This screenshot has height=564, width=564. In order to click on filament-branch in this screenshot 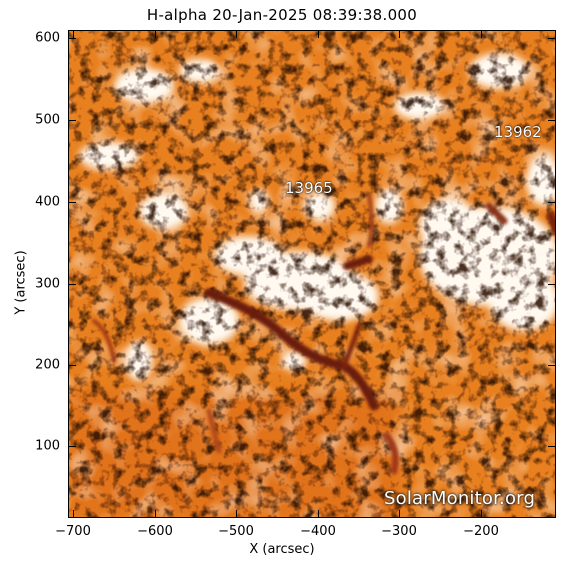, I will do `click(351, 346)`.